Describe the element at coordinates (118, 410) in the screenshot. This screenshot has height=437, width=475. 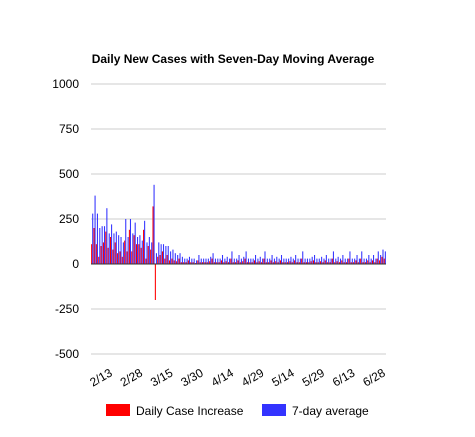
I see `legend-swatch-daily` at that location.